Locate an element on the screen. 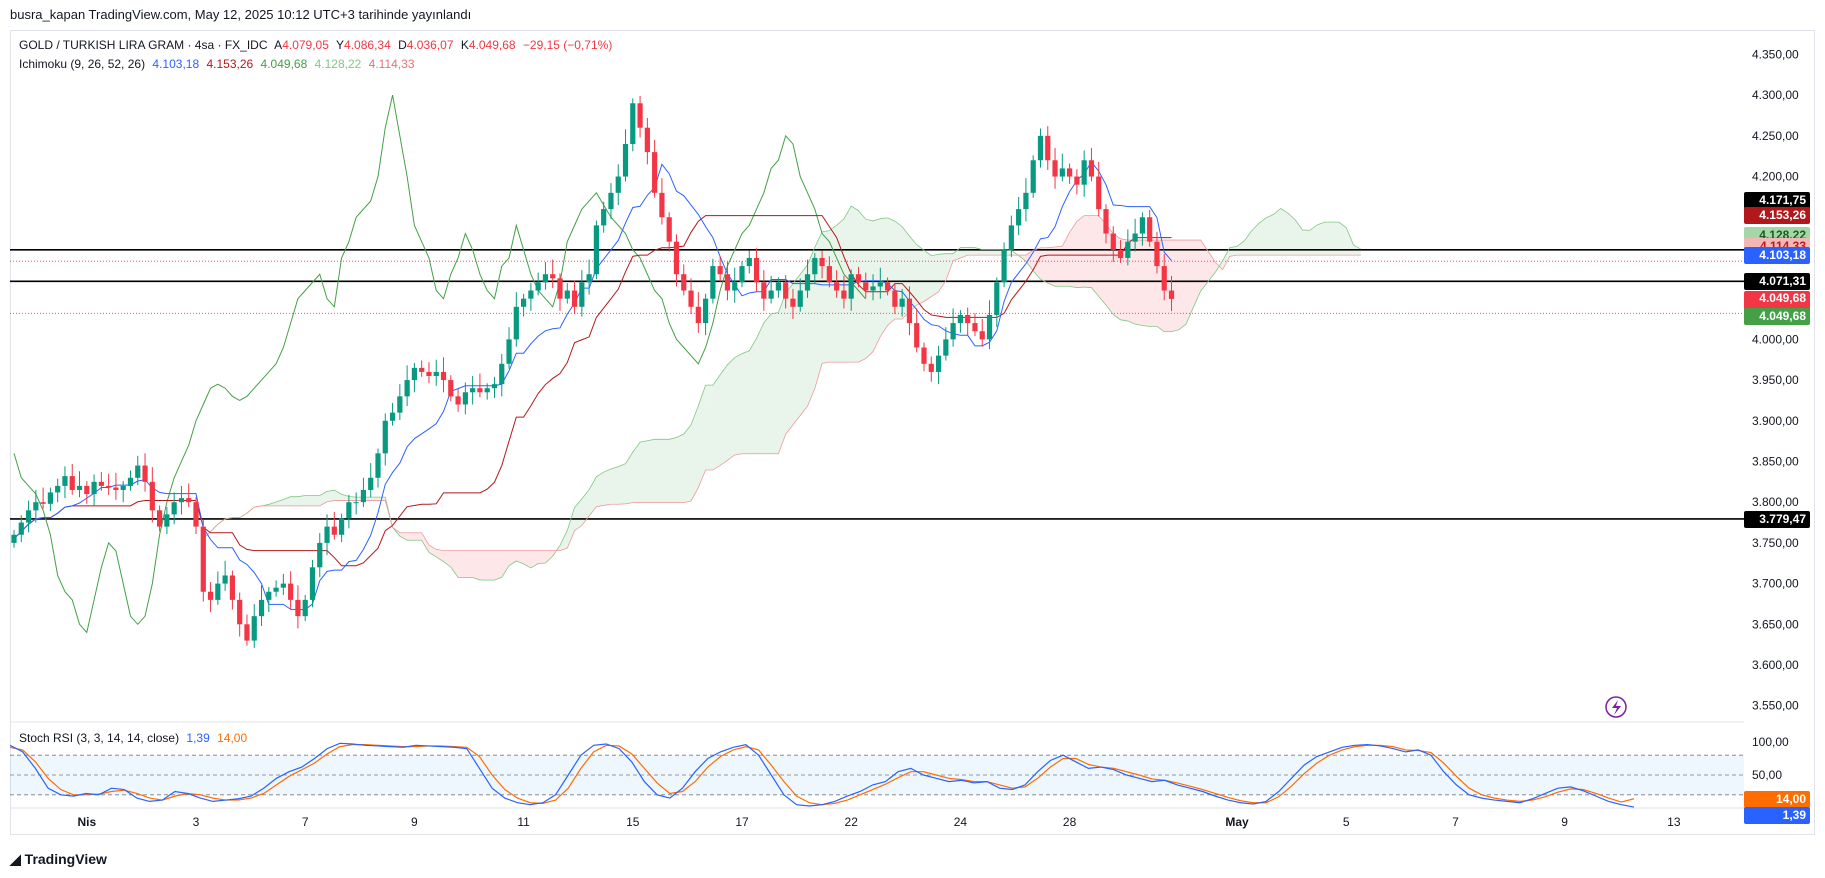  time-tick-label: 22 is located at coordinates (852, 822).